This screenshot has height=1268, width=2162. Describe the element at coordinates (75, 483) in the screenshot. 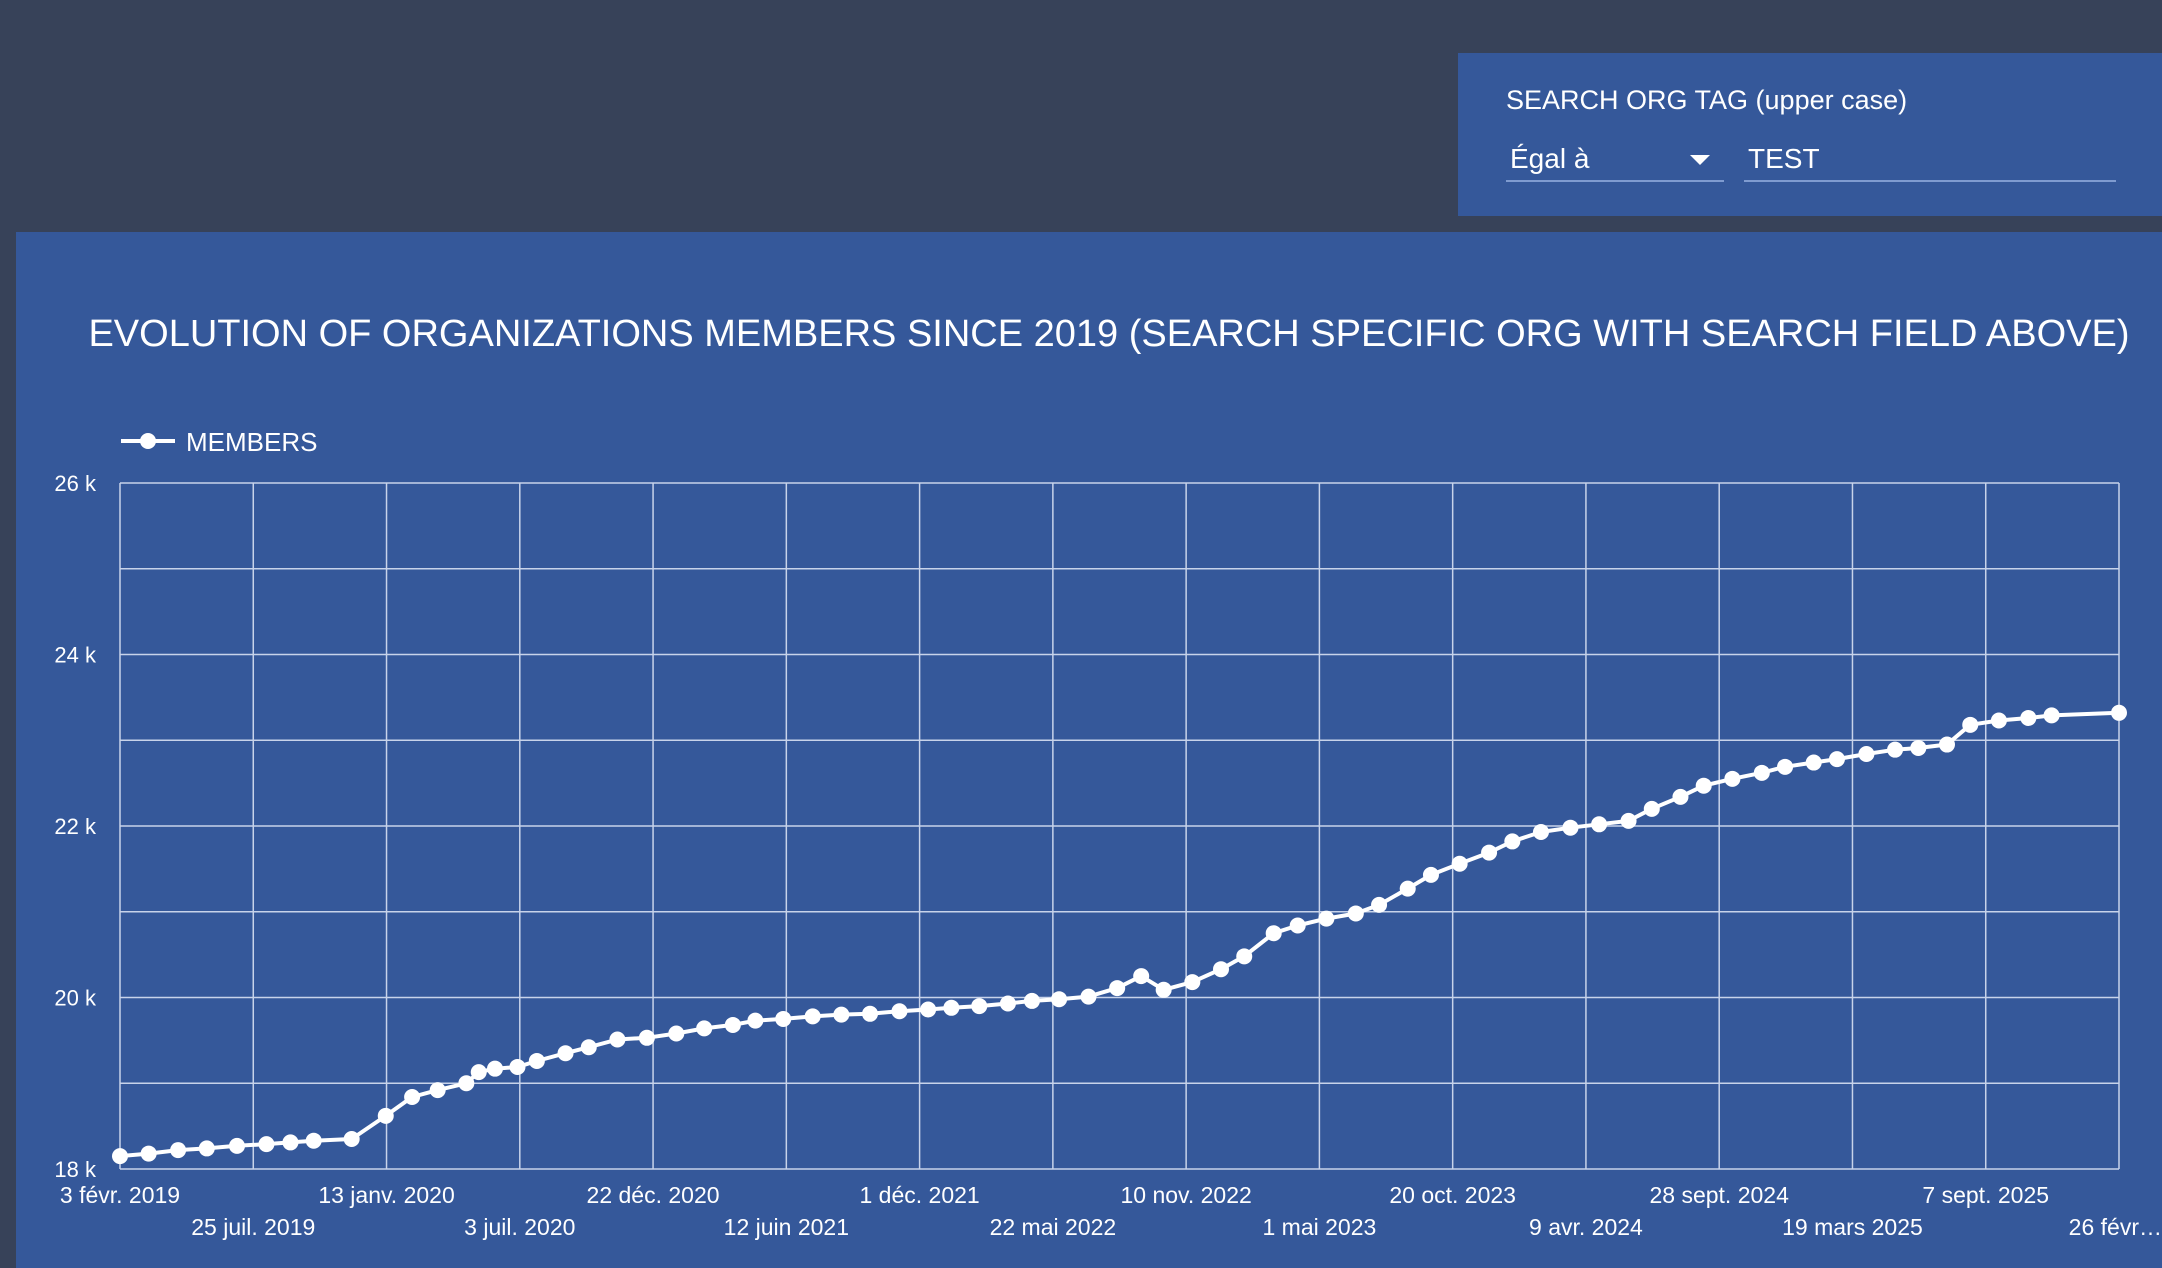

I see `y-tick-label: 26 k` at that location.